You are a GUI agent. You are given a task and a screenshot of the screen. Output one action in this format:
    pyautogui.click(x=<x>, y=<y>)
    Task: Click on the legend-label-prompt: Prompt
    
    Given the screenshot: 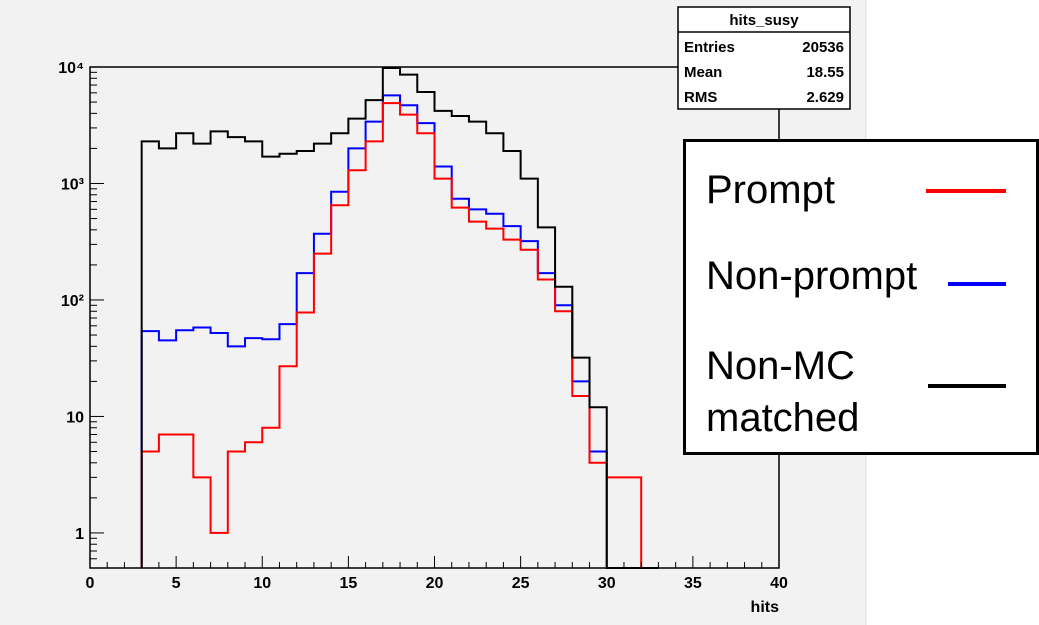 What is the action you would take?
    pyautogui.click(x=770, y=190)
    